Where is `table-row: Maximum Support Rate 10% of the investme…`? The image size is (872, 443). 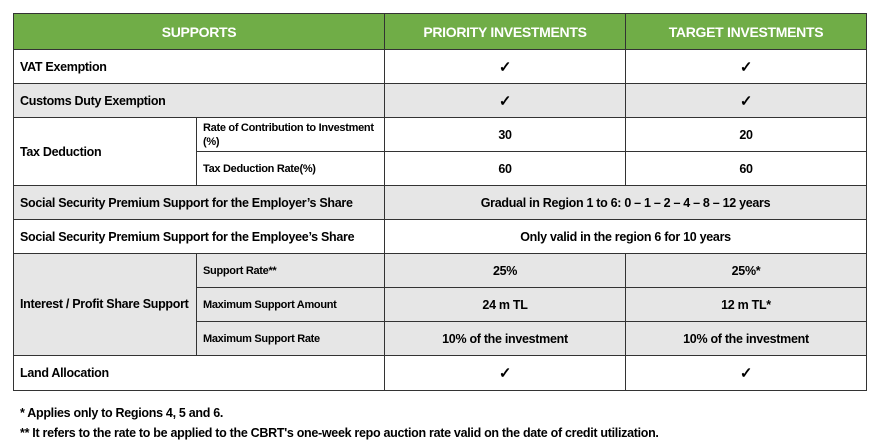
table-row: Maximum Support Rate 10% of the investme… is located at coordinates (440, 338).